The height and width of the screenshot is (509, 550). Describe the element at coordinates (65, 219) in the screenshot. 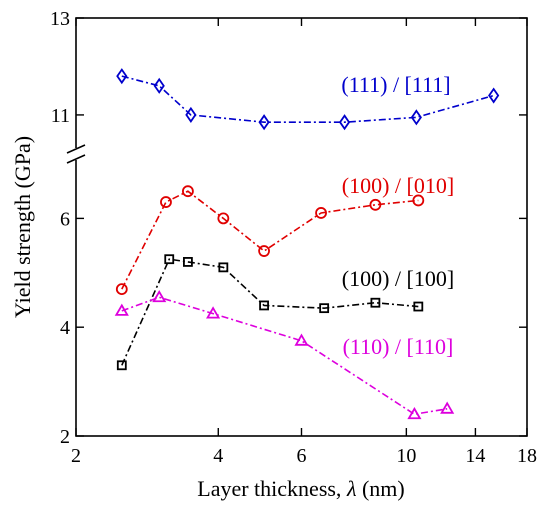

I see `y-tick-label: 6` at that location.